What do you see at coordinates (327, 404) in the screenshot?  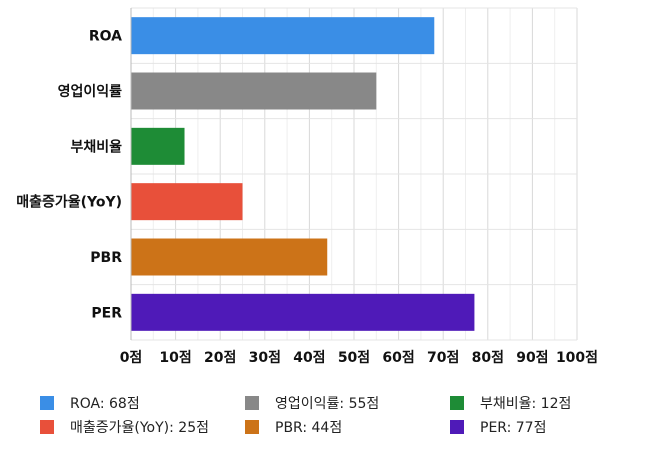 I see `legend-label: 영업이익률: 55점` at bounding box center [327, 404].